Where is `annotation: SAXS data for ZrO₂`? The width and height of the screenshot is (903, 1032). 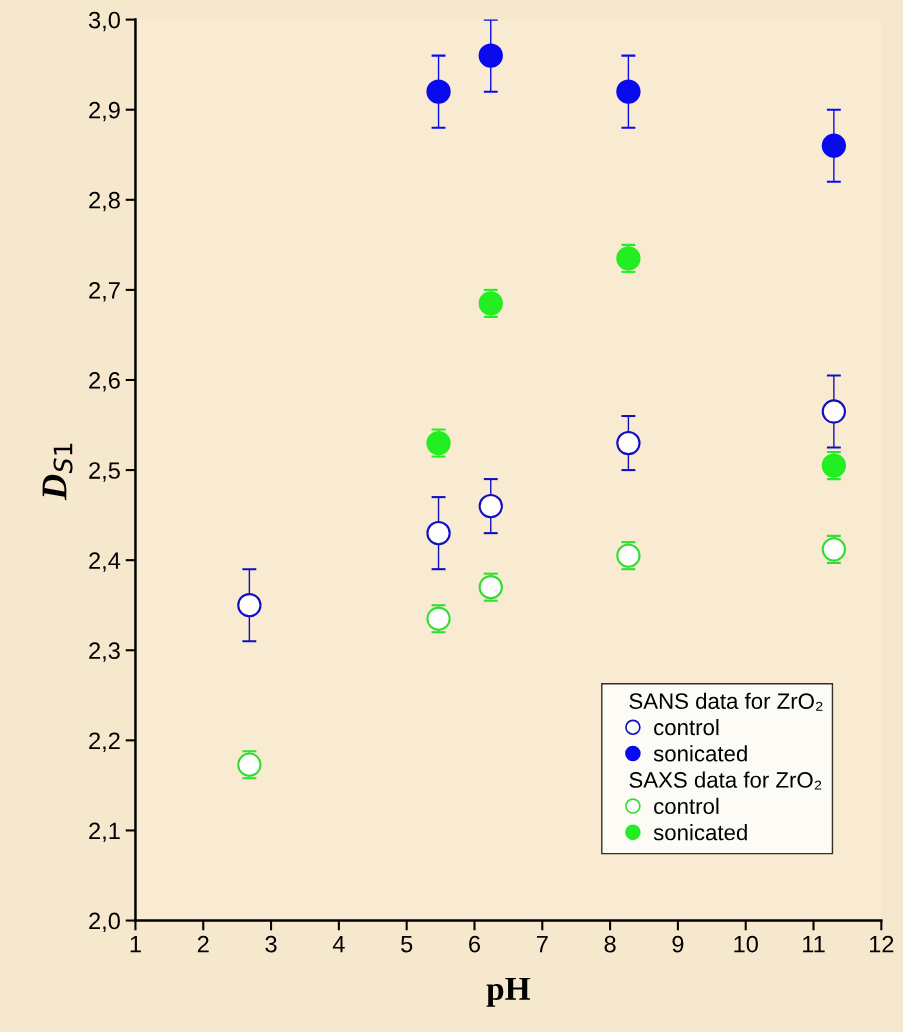 annotation: SAXS data for ZrO₂ is located at coordinates (725, 780).